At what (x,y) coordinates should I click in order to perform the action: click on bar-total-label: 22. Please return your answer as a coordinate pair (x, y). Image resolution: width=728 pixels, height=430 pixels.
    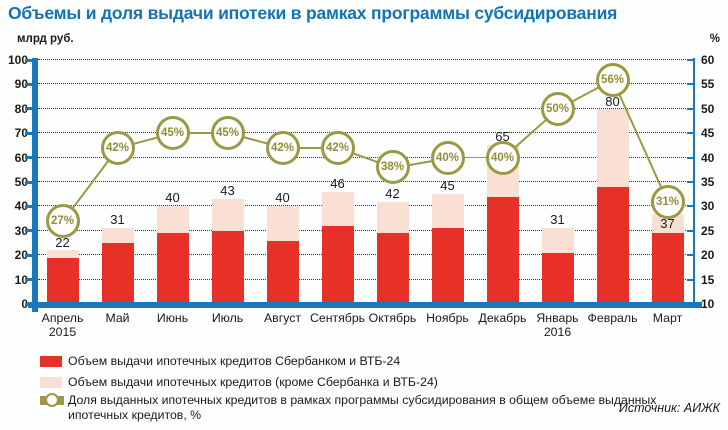
    Looking at the image, I should click on (62, 243).